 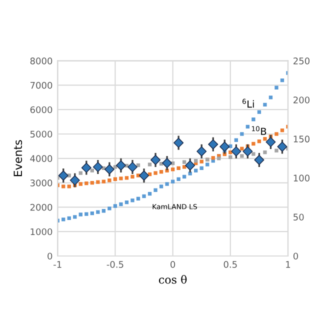 What do you see at coordinates (41, 134) in the screenshot?
I see `y-tick-label: 5000` at bounding box center [41, 134].